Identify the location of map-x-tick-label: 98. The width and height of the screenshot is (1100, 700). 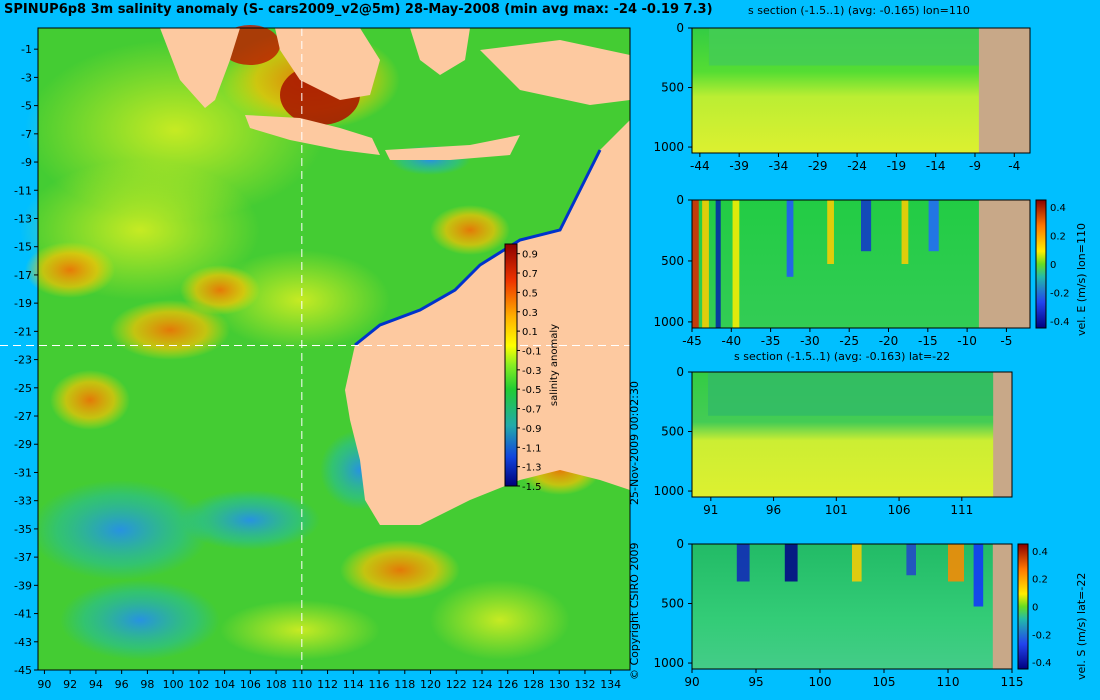
(147, 684).